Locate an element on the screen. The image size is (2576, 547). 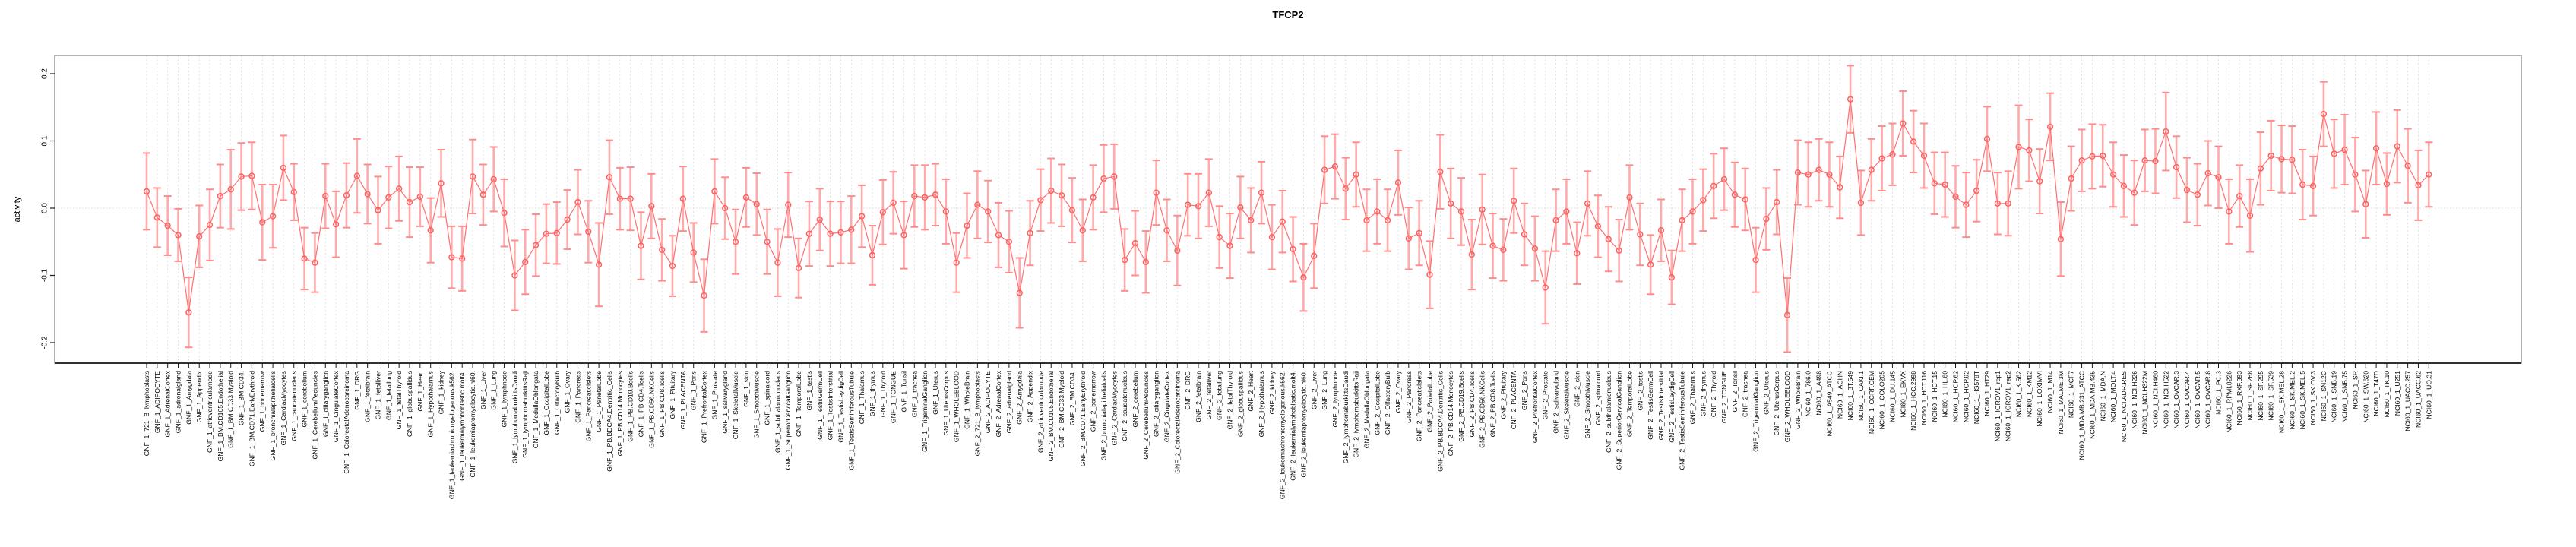
x-tick-label: GNF_1_BM.CD33.Myeloid is located at coordinates (231, 409).